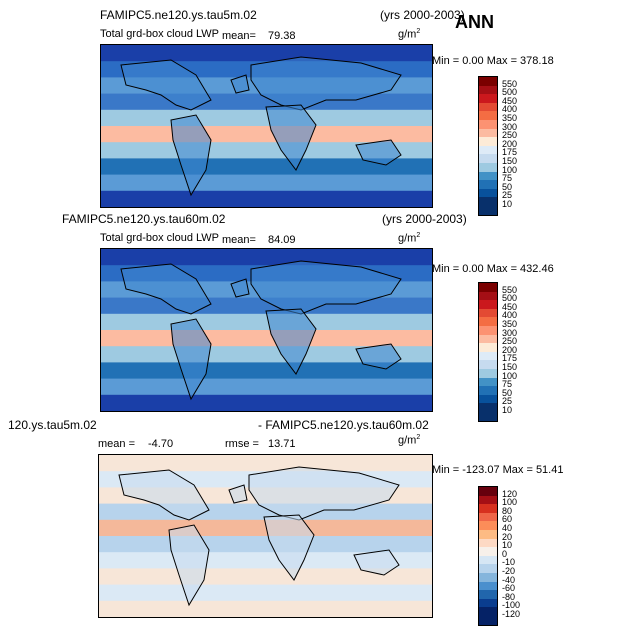  Describe the element at coordinates (509, 579) in the screenshot. I see `colorbar-label: -40` at that location.